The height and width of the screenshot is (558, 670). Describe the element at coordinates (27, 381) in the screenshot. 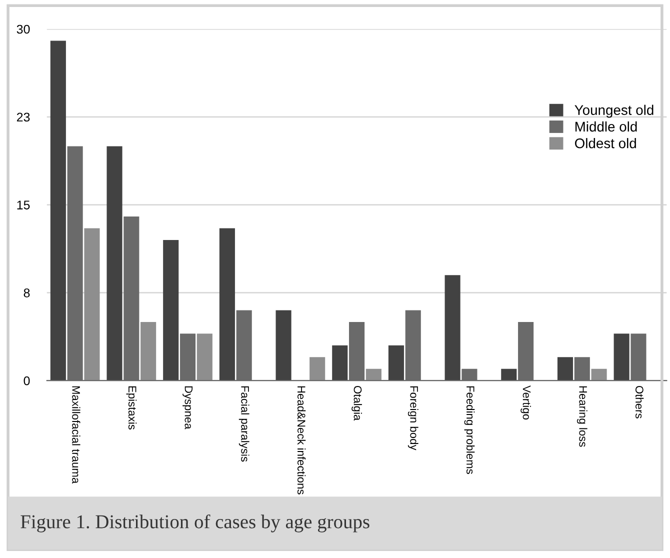

I see `y-tick-label: 0` at that location.